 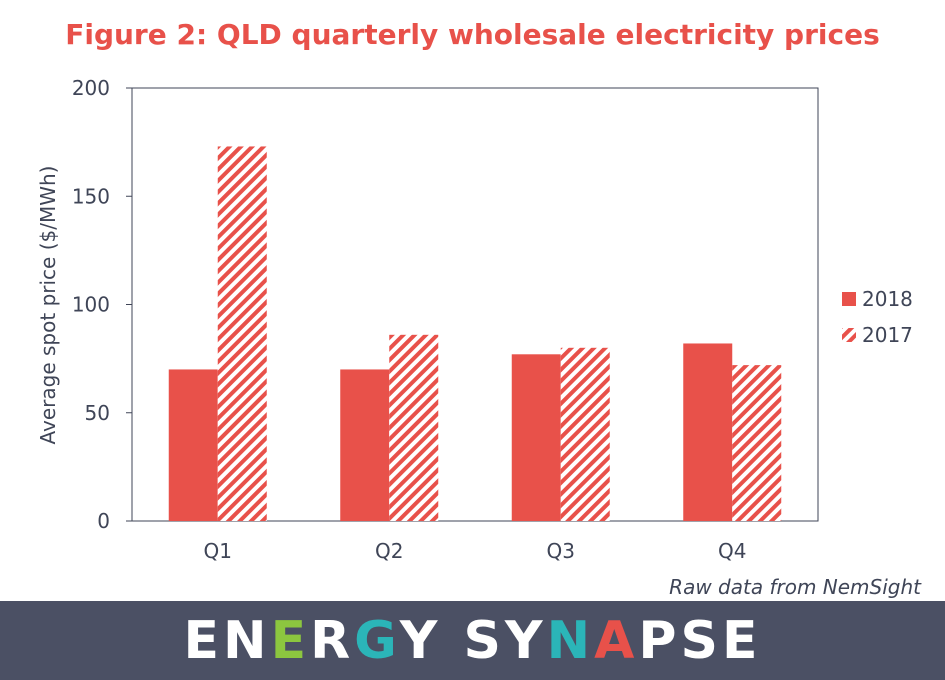 What do you see at coordinates (536, 437) in the screenshot?
I see `bar-2018-q3` at bounding box center [536, 437].